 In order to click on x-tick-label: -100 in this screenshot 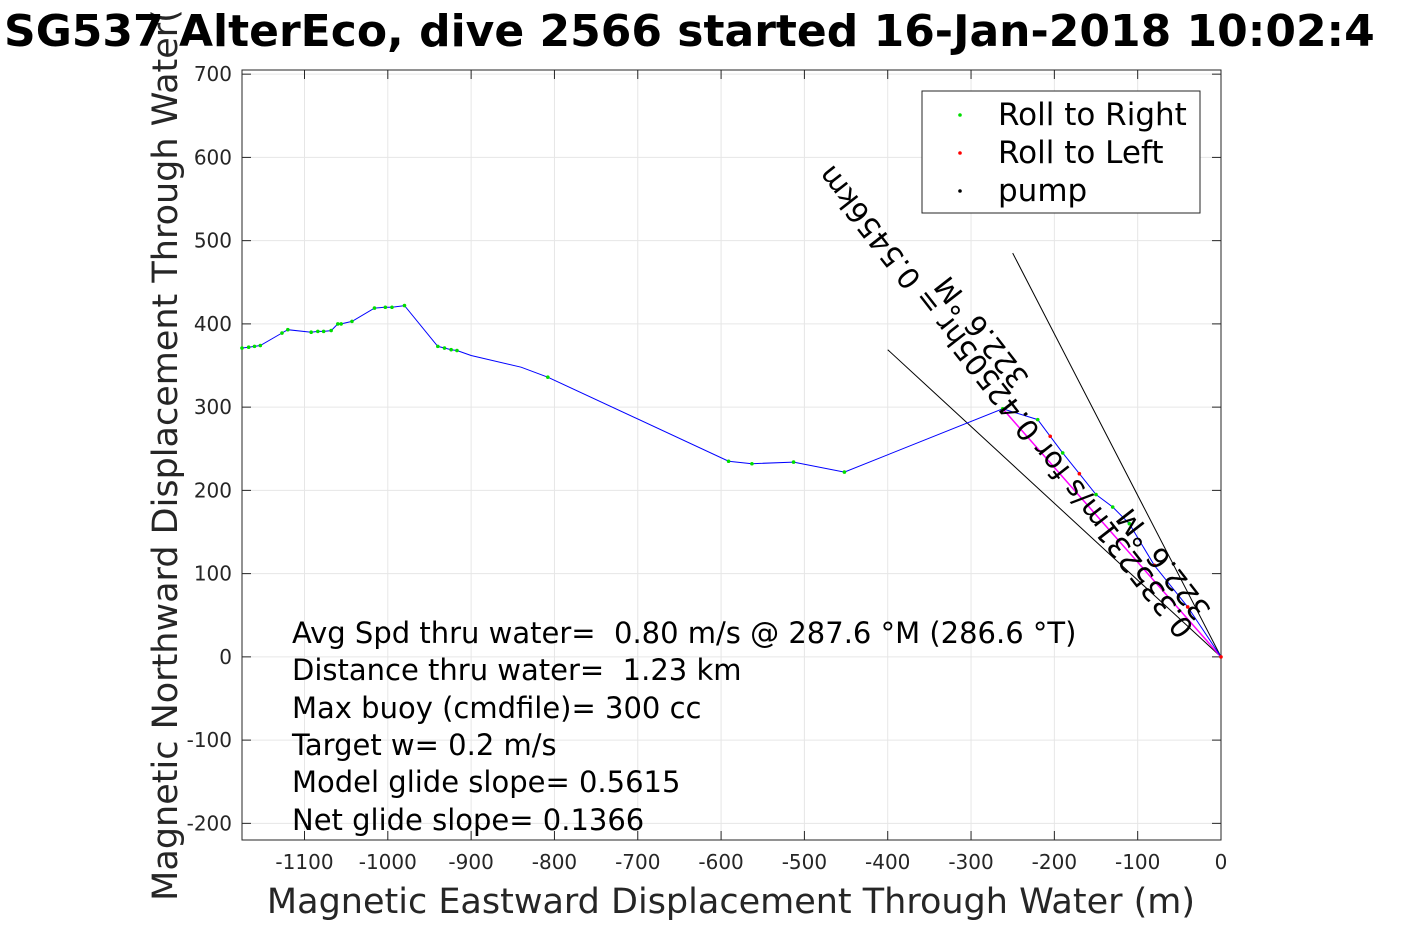, I will do `click(1137, 862)`.